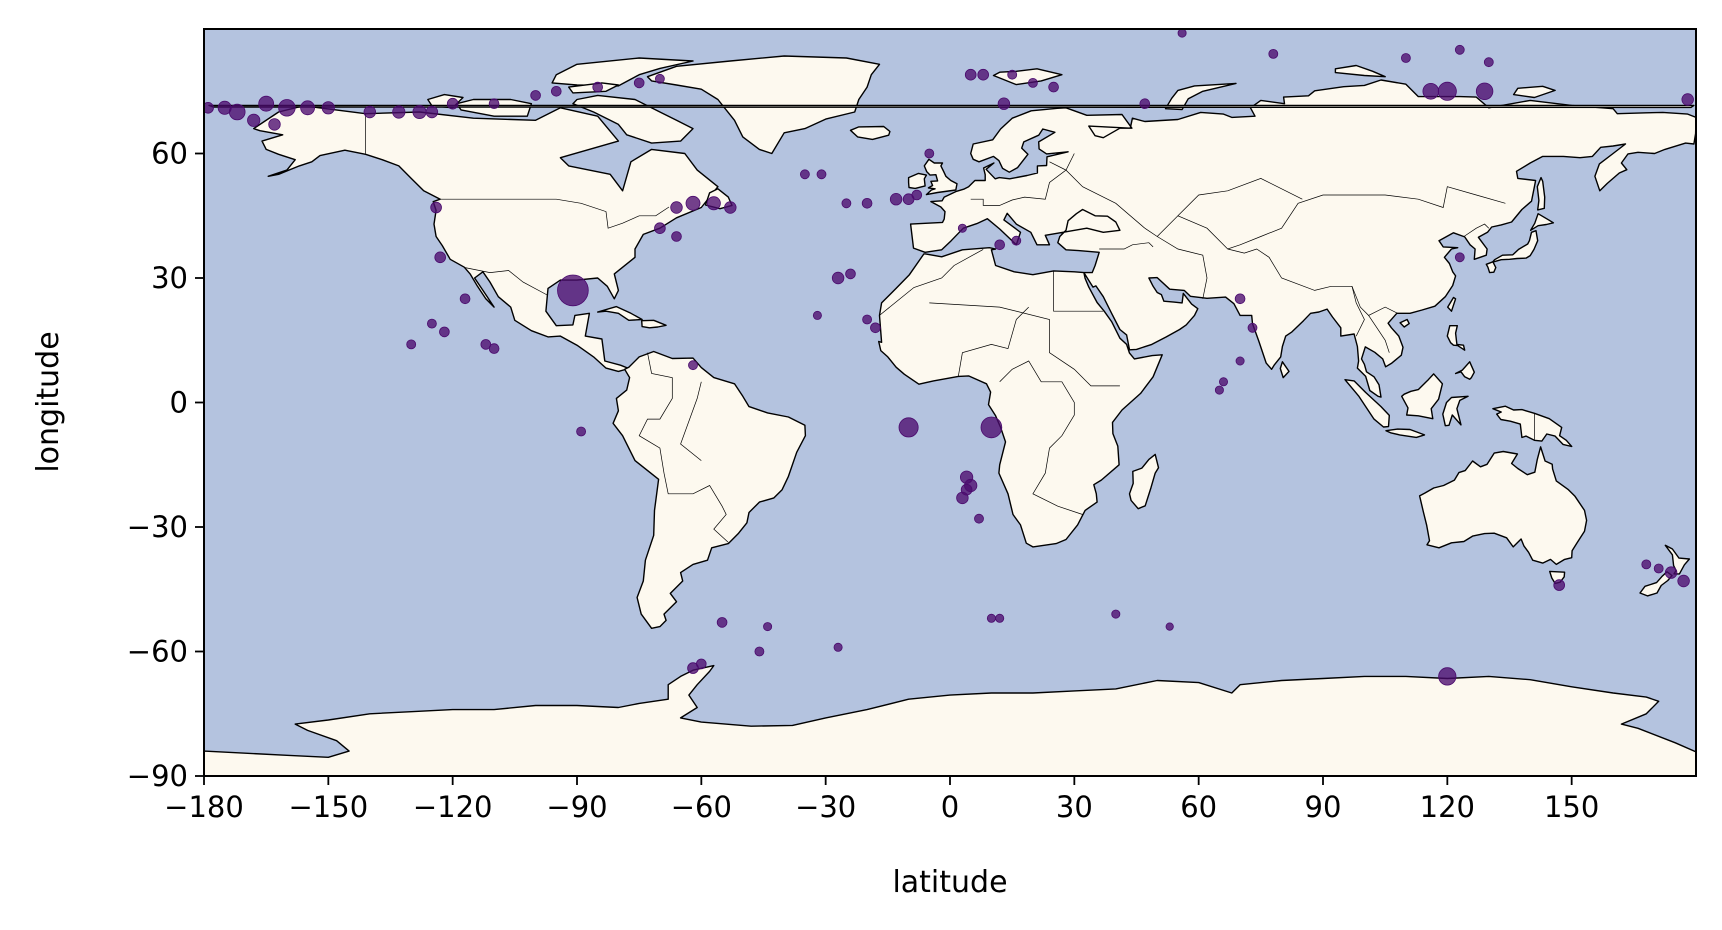 This screenshot has width=1722, height=930. Describe the element at coordinates (949, 882) in the screenshot. I see `x-axis-label: latitude` at that location.